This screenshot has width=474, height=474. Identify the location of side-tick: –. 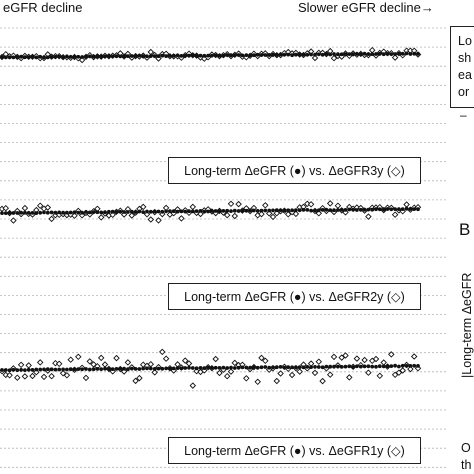
(463, 115).